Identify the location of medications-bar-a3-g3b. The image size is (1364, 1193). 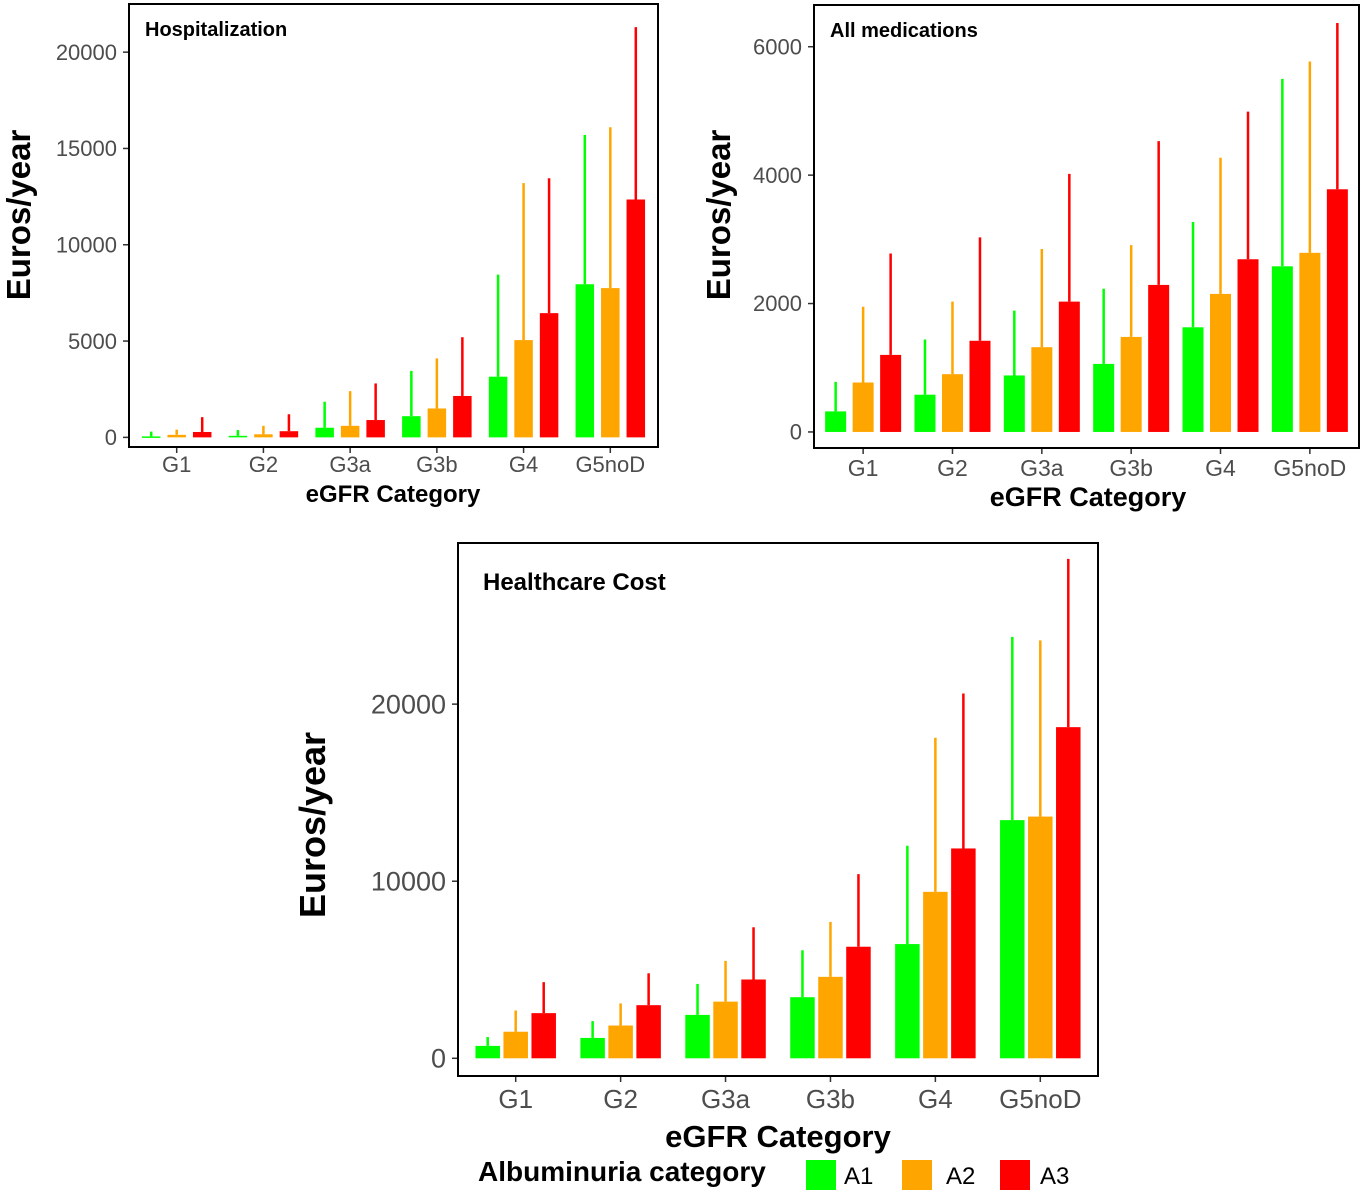
(1159, 358).